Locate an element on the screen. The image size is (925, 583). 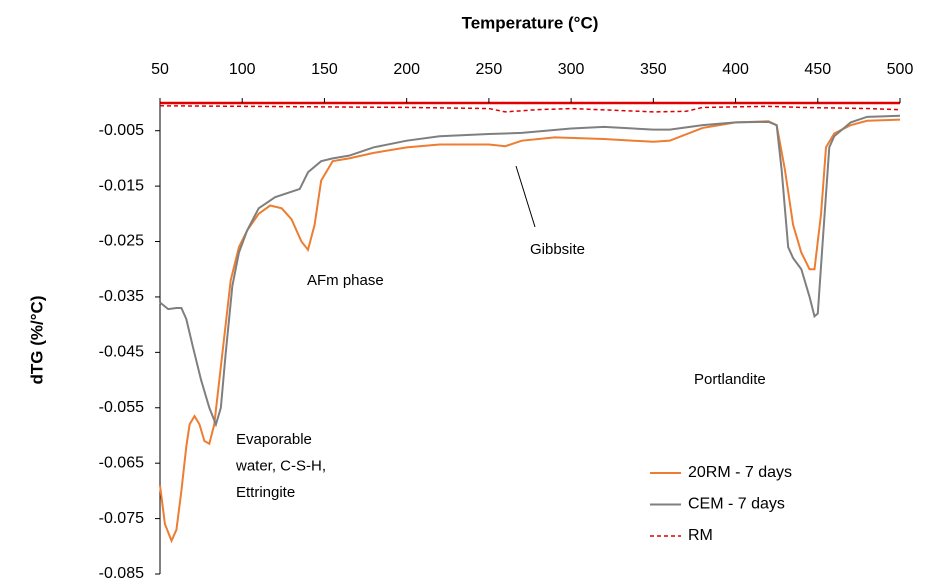
x-tick-label: 250 is located at coordinates (489, 69).